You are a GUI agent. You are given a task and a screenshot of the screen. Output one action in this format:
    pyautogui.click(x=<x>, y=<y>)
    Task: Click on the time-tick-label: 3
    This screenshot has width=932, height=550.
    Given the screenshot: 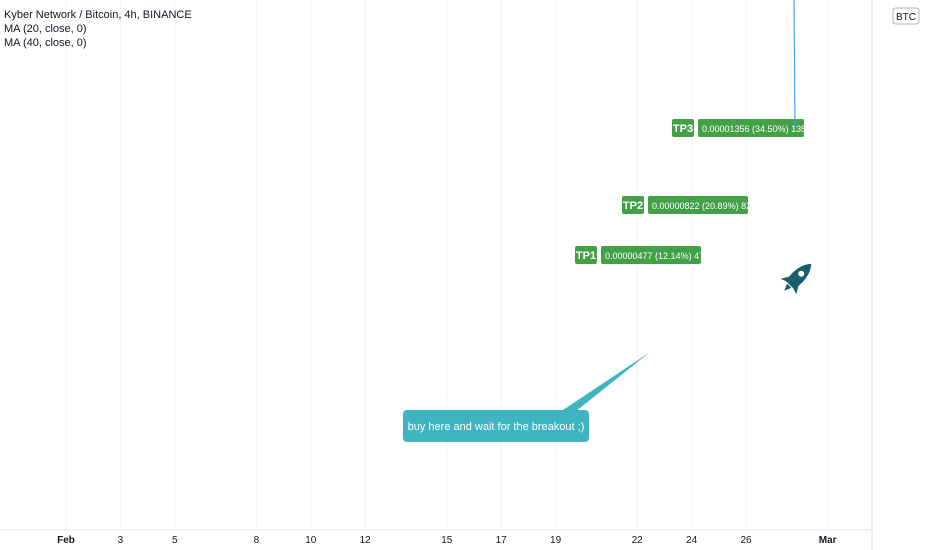 What is the action you would take?
    pyautogui.click(x=121, y=540)
    